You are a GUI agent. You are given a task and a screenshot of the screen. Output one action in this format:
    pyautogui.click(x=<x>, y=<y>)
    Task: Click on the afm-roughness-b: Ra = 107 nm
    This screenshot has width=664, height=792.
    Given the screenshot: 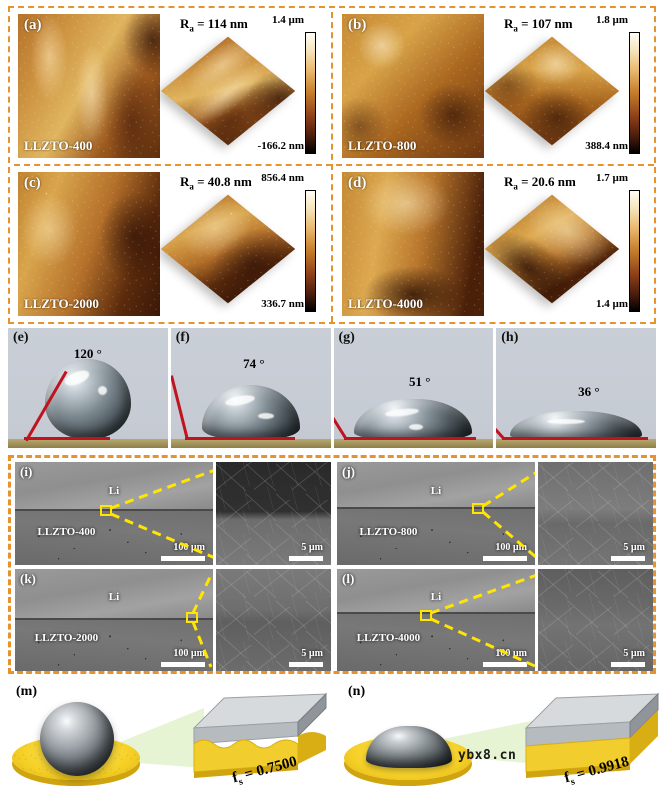 What is the action you would take?
    pyautogui.click(x=538, y=25)
    